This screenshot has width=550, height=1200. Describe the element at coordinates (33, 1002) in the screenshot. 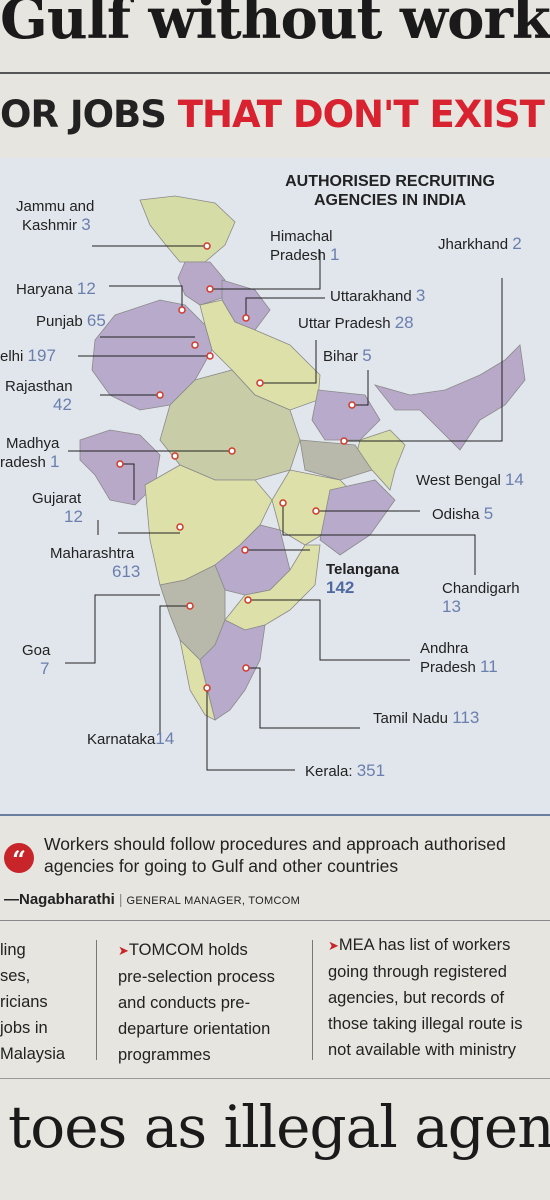

I see `column-left: ling ses, ricians jobs in Malaysia` at that location.